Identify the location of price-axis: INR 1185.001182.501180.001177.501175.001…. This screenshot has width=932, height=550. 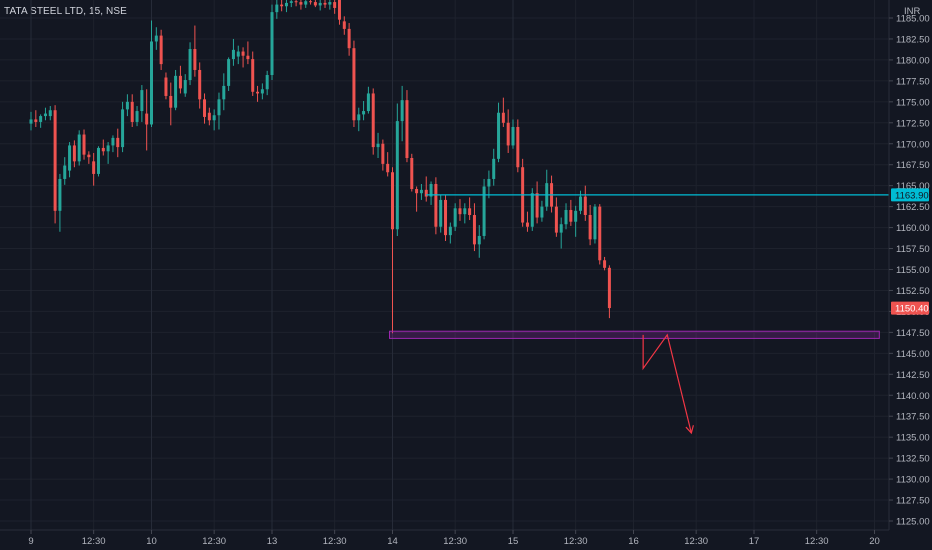
(909, 265).